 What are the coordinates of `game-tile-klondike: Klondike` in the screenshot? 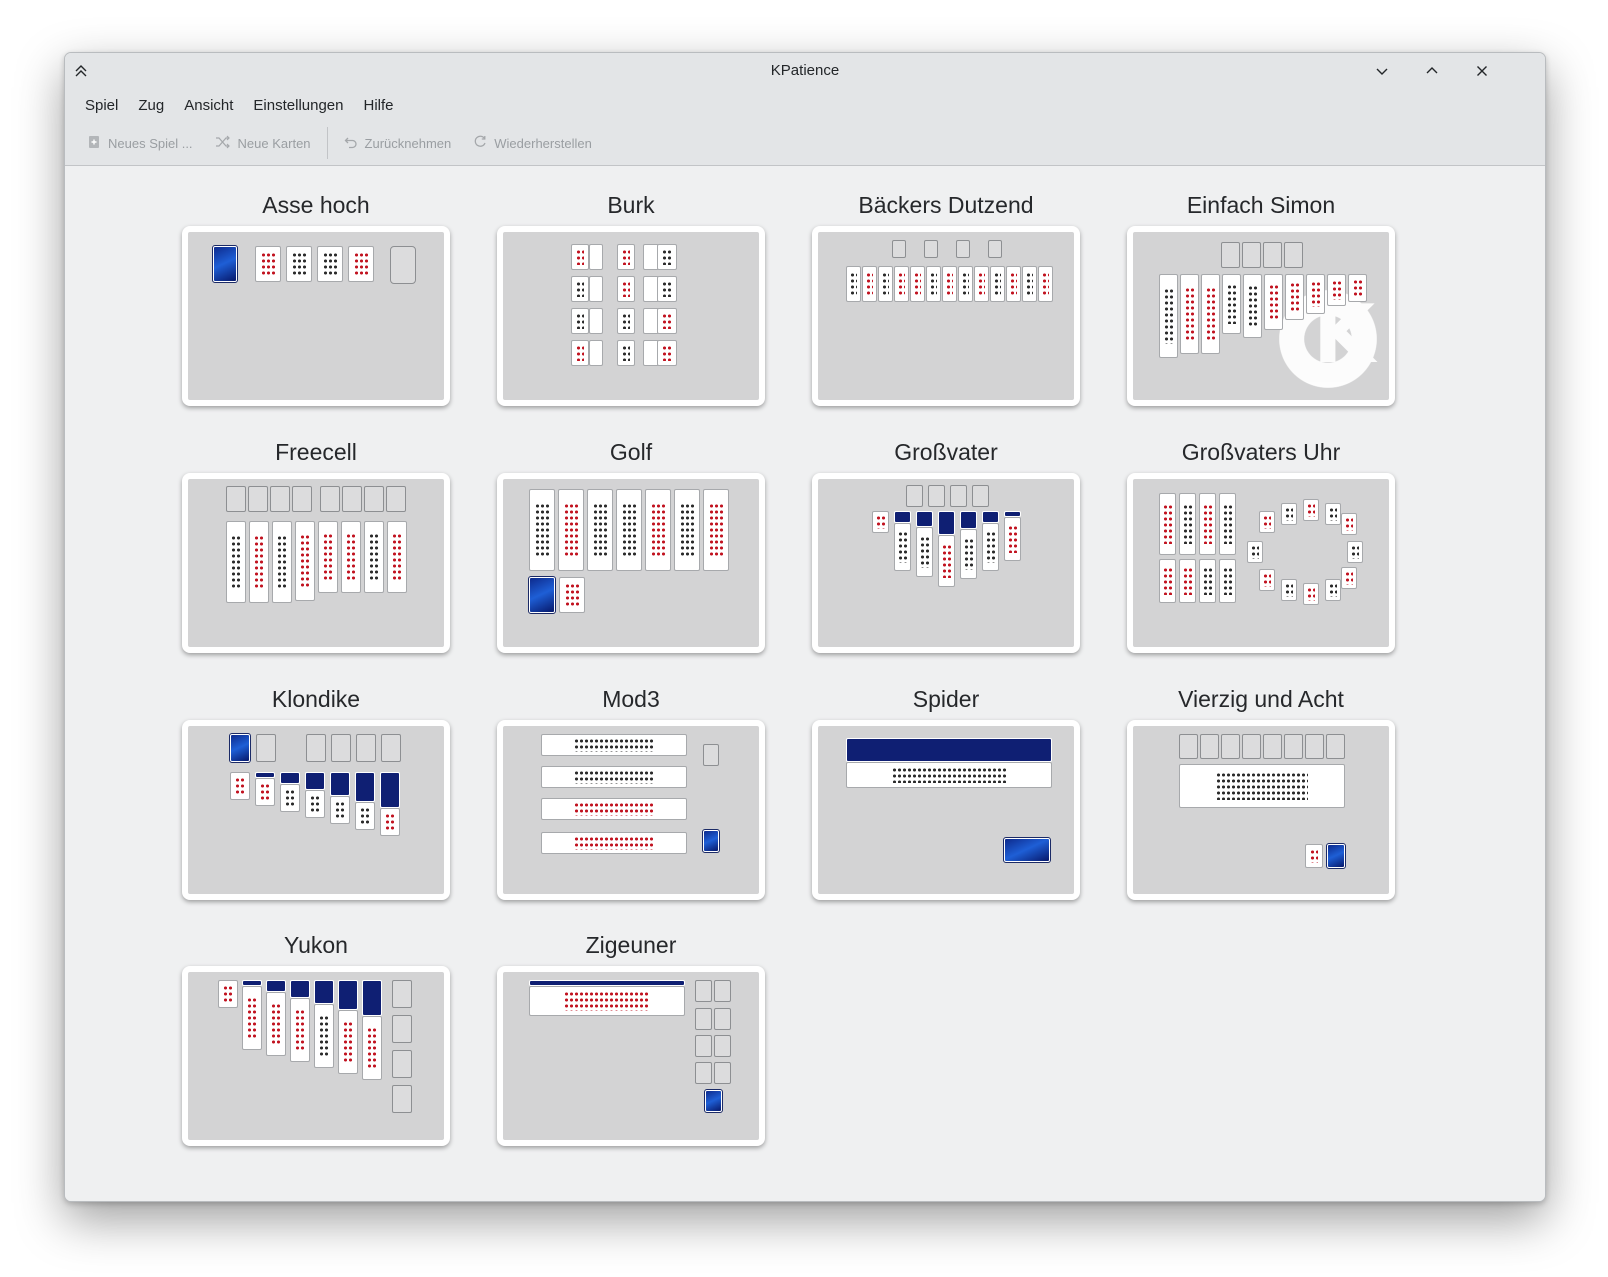 It's located at (316, 792).